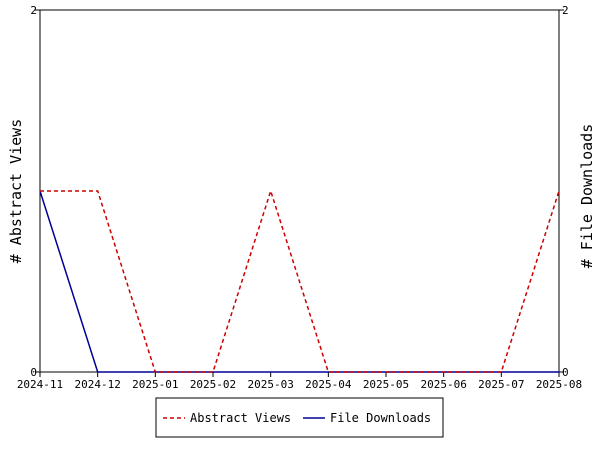 This screenshot has width=600, height=450. Describe the element at coordinates (97, 384) in the screenshot. I see `x-tick-label: 2024-12` at that location.